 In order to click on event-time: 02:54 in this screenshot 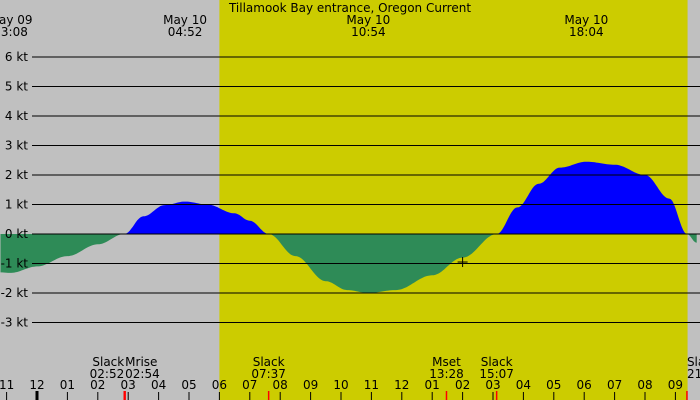, I will do `click(142, 374)`.